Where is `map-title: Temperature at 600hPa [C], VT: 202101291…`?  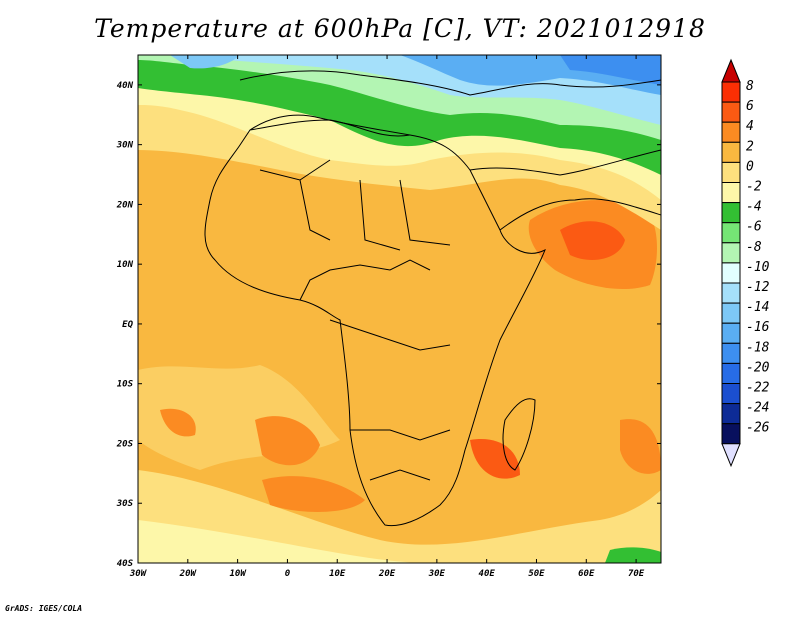
map-title: Temperature at 600hPa [C], VT: 202101291… is located at coordinates (400, 28).